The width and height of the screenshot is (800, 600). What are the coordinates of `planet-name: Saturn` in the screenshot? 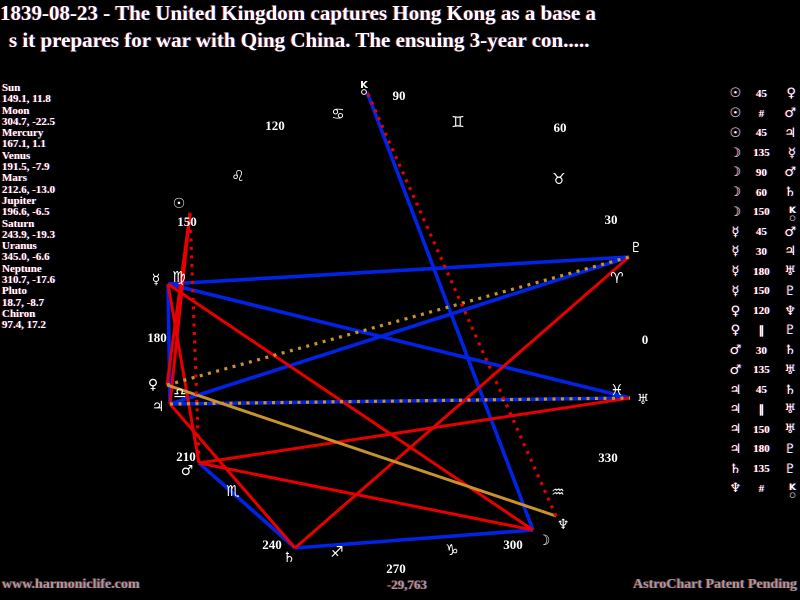 It's located at (18, 223).